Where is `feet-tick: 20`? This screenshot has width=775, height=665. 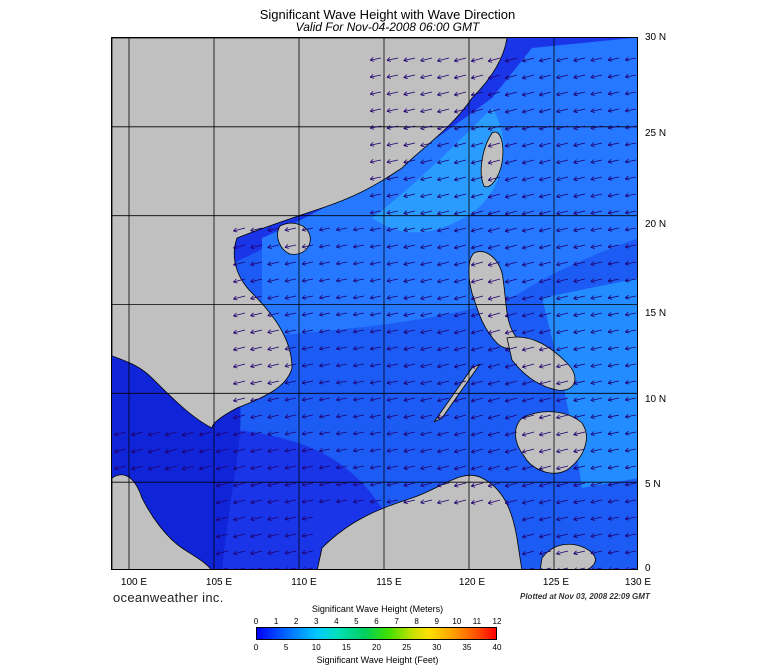
feet-tick: 20 is located at coordinates (376, 647).